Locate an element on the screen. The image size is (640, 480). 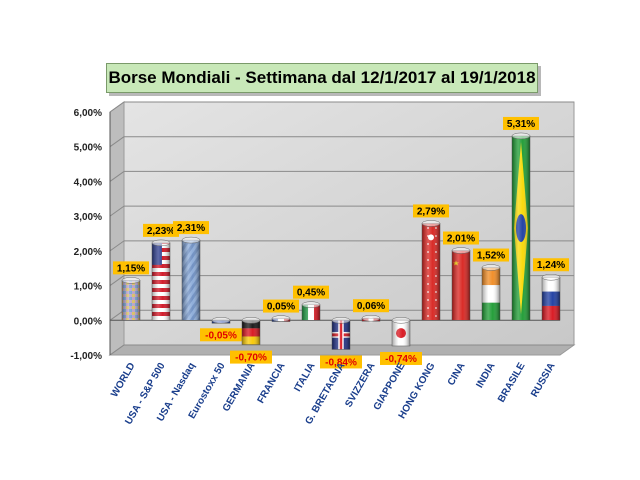
data-label: 2,01% is located at coordinates (461, 239).